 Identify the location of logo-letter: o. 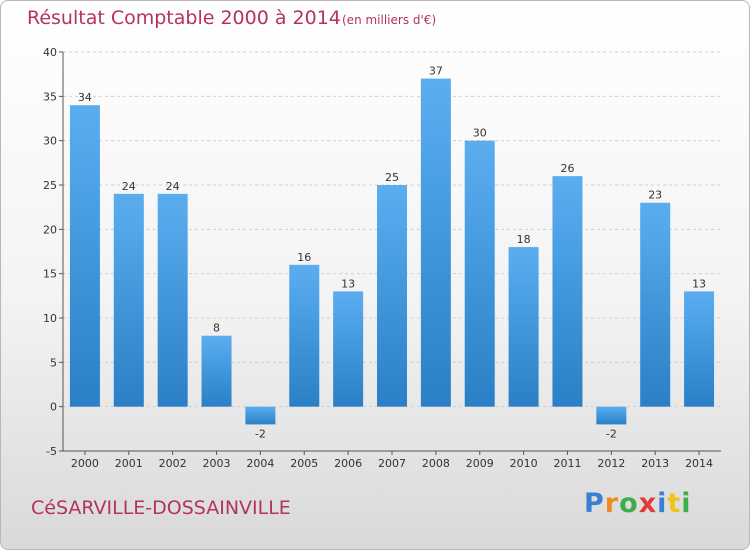
(629, 503).